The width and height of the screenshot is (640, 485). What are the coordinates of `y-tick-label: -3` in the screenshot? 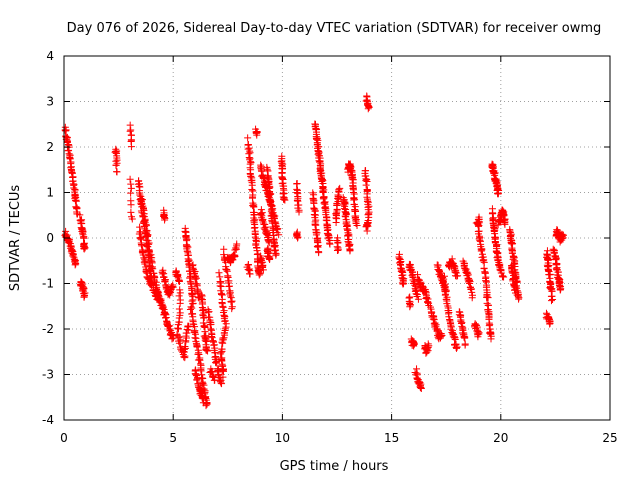 It's located at (48, 375).